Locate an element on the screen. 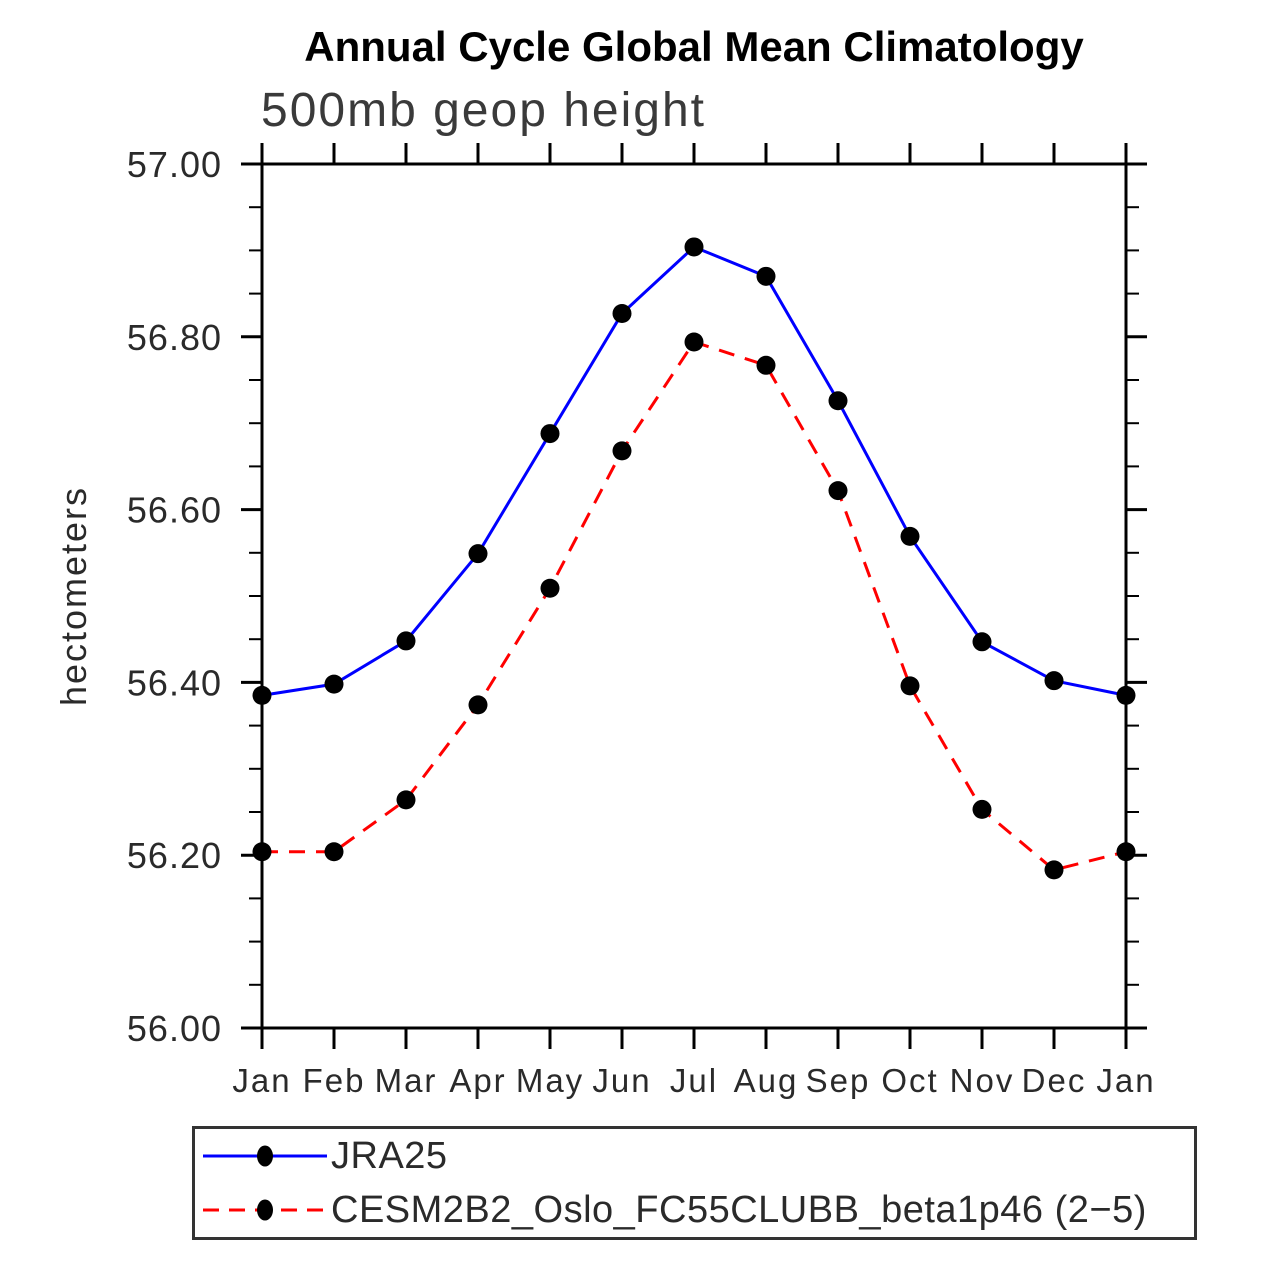  y-axis-title: hectometers is located at coordinates (73, 596).